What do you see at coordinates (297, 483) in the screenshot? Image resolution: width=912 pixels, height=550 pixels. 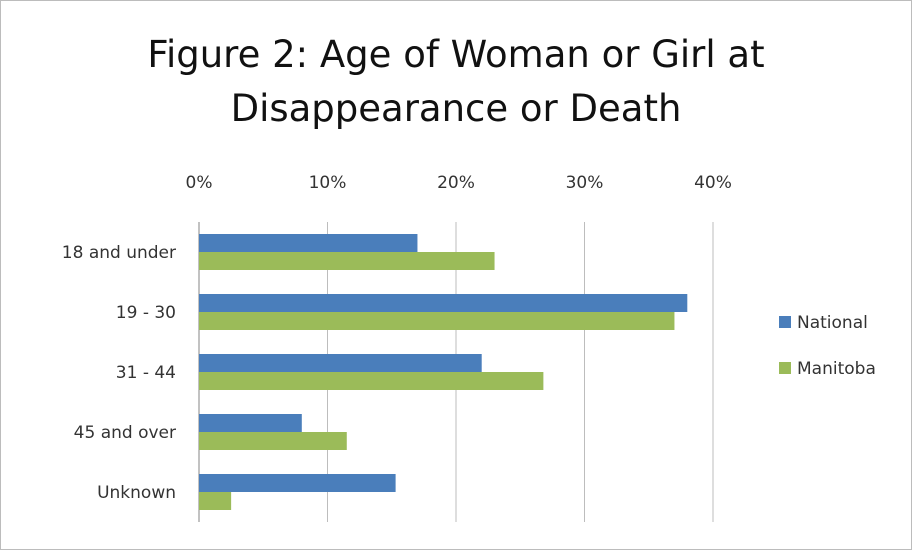 I see `bar-national-unknown` at bounding box center [297, 483].